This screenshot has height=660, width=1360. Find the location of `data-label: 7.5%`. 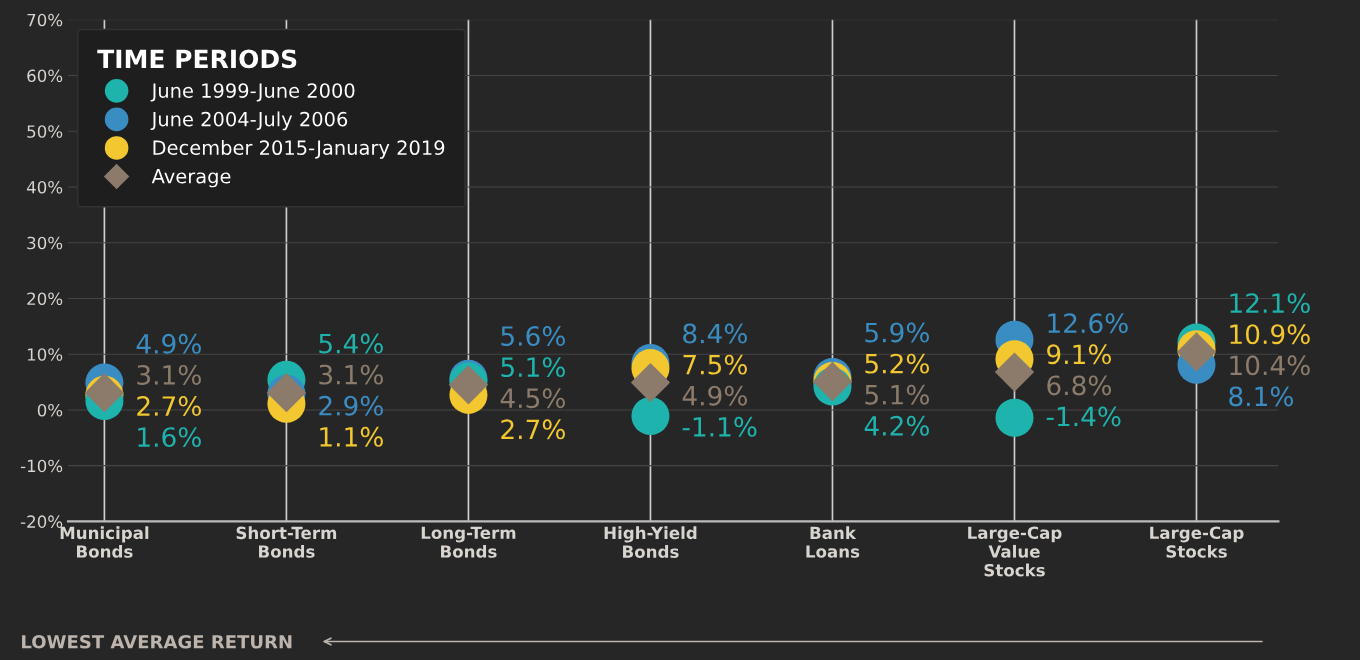

data-label: 7.5% is located at coordinates (715, 364).